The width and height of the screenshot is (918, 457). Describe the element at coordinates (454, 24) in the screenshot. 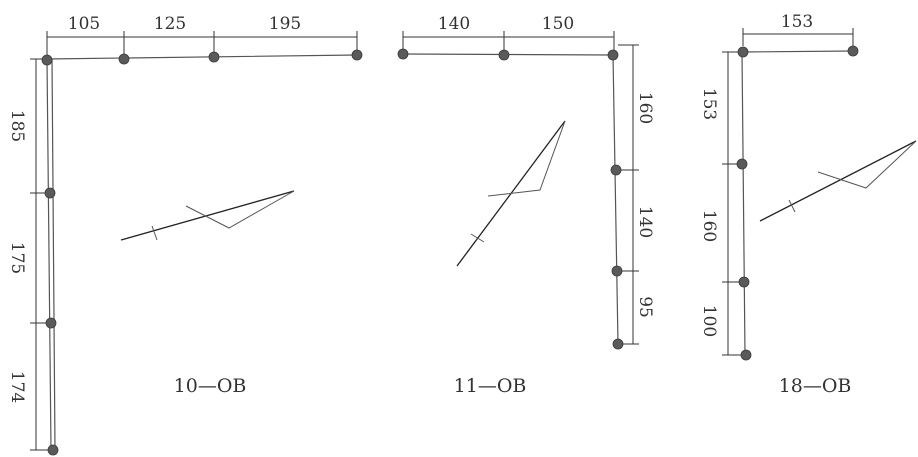

I see `panel-2-top-dim-1: 140` at that location.